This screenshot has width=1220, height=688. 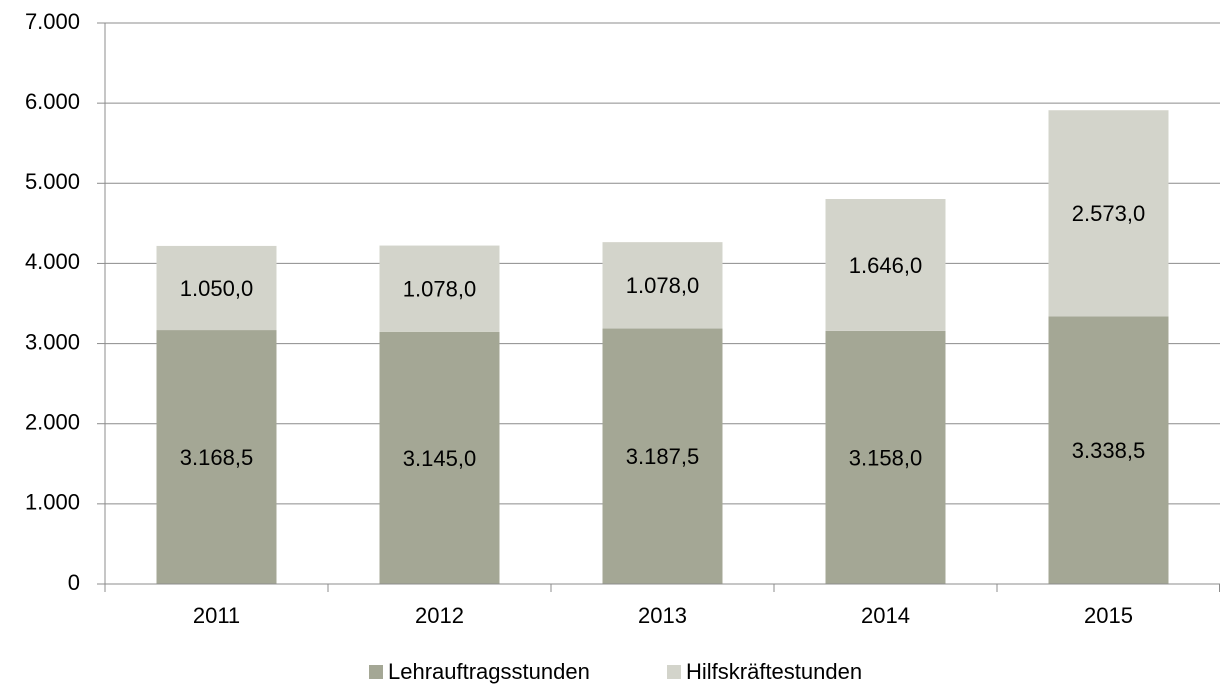 I want to click on data-label: 2.573,0, so click(x=1108, y=213).